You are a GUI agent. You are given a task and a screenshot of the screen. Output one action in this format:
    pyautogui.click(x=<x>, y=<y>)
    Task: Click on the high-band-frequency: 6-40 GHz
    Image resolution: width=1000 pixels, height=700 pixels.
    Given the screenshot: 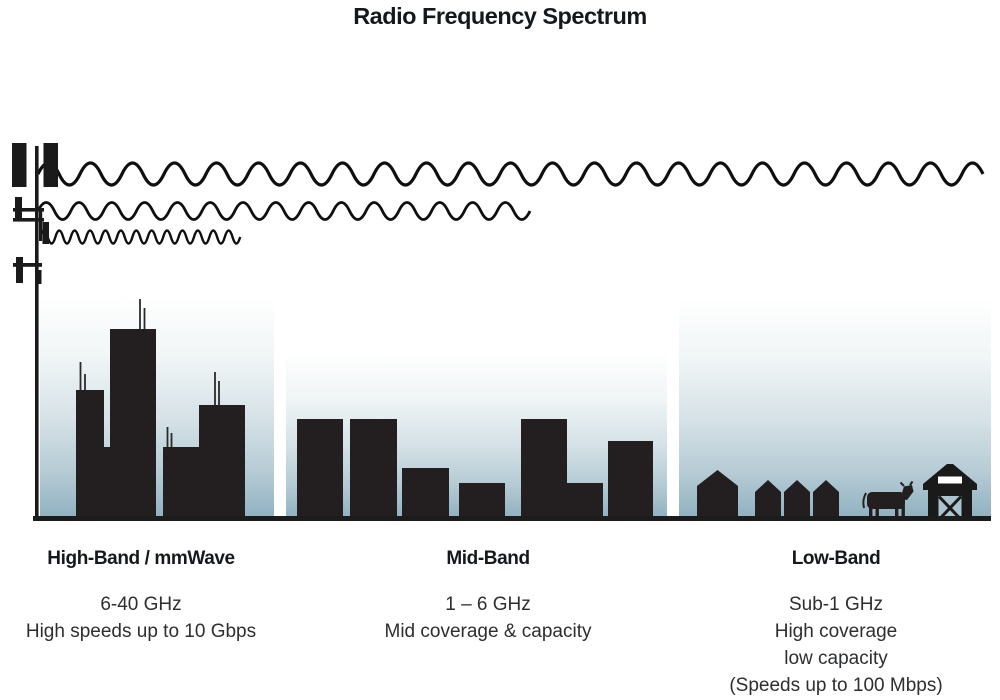 What is the action you would take?
    pyautogui.click(x=141, y=604)
    